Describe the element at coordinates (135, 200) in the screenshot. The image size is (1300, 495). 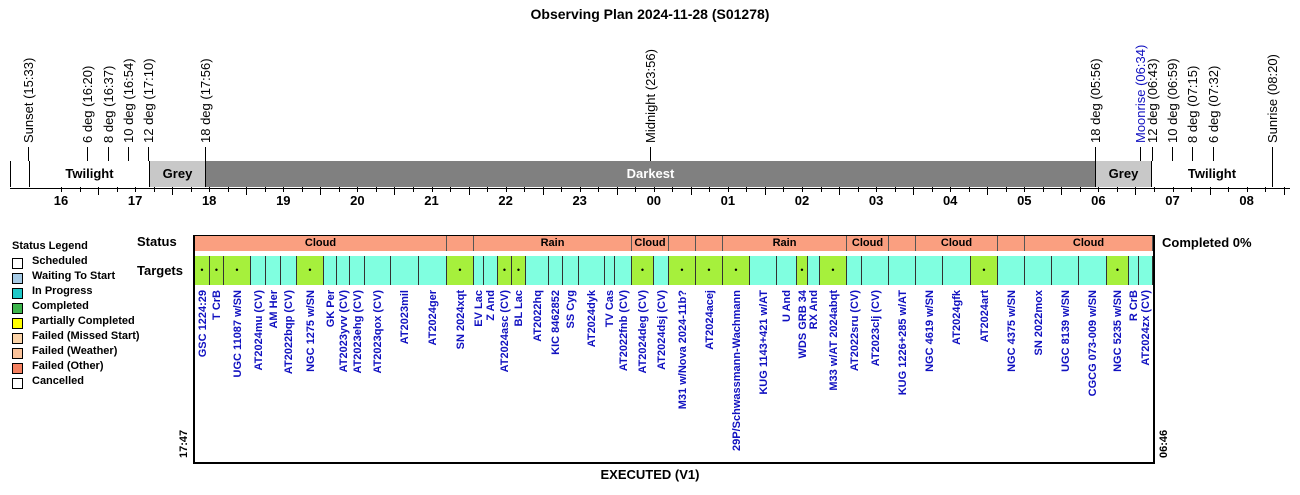
I see `hour-label: 17` at that location.